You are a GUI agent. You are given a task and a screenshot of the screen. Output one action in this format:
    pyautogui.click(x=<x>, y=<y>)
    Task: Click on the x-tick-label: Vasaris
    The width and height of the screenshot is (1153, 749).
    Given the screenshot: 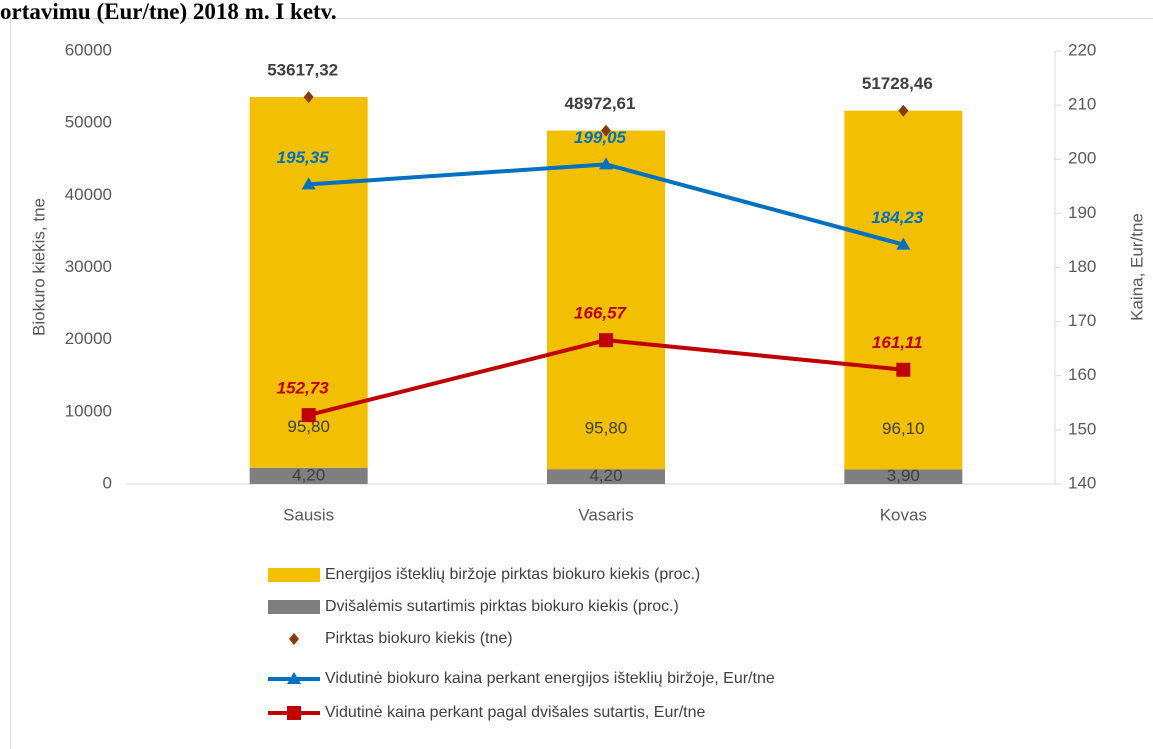 What is the action you would take?
    pyautogui.click(x=605, y=514)
    